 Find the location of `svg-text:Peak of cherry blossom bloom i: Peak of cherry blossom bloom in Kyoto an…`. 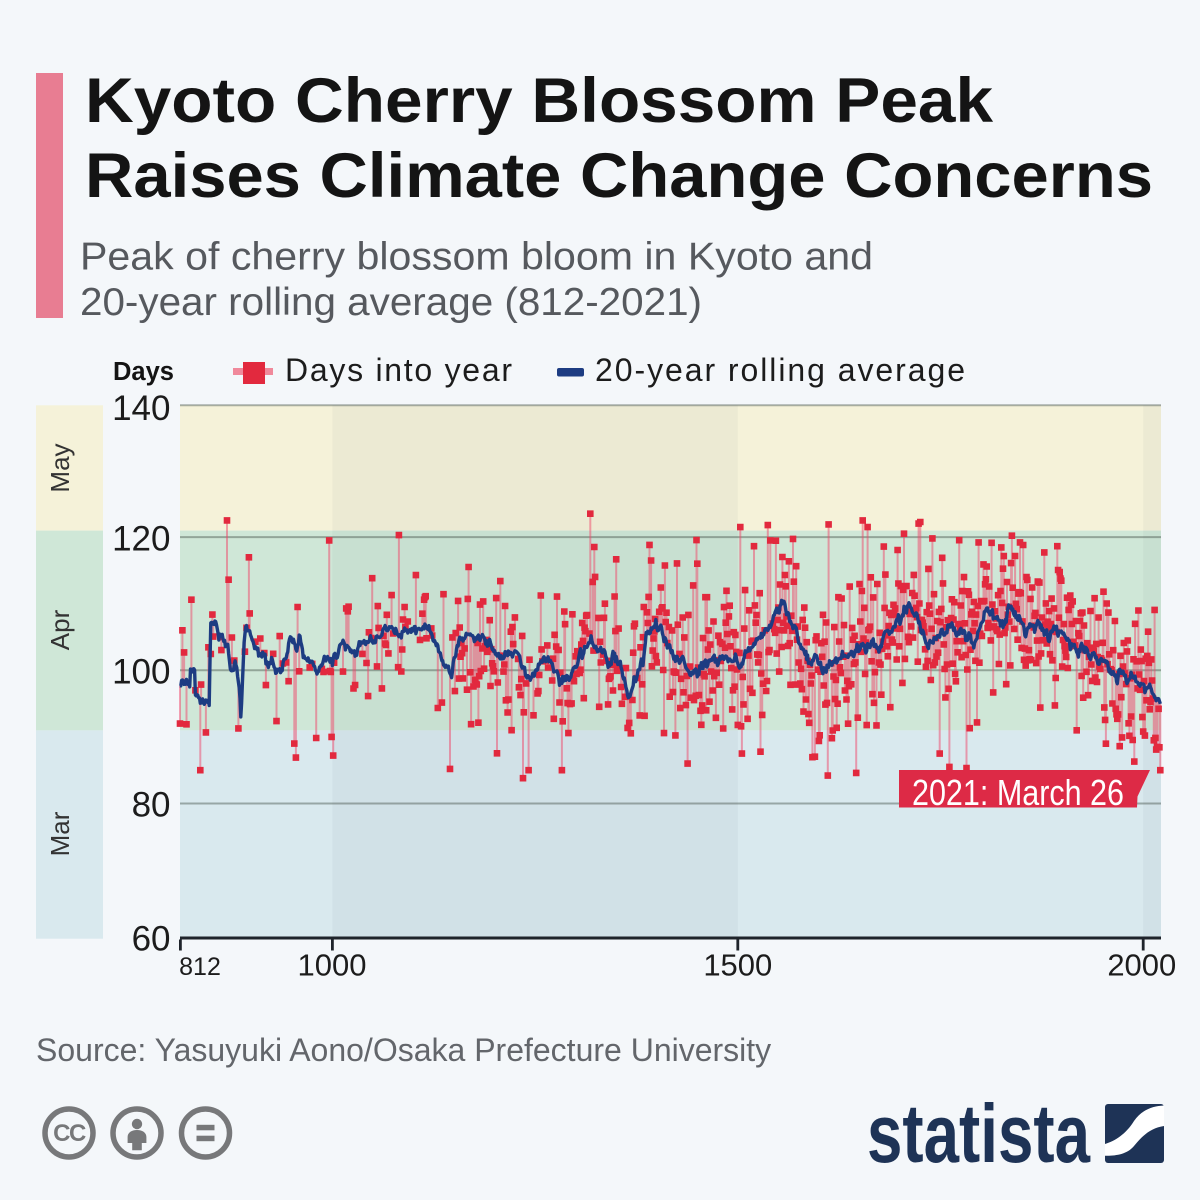

svg-text:Peak of cherry blossom bloom i: Peak of cherry blossom bloom in Kyoto an… is located at coordinates (476, 257).